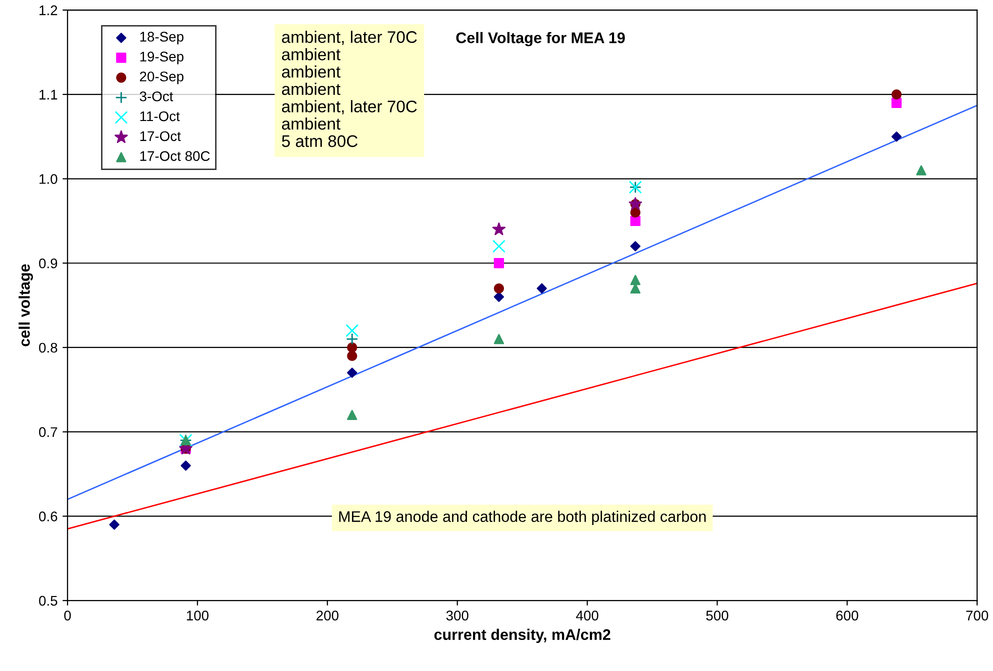  What do you see at coordinates (587, 615) in the screenshot?
I see `x-tick-label: 400` at bounding box center [587, 615].